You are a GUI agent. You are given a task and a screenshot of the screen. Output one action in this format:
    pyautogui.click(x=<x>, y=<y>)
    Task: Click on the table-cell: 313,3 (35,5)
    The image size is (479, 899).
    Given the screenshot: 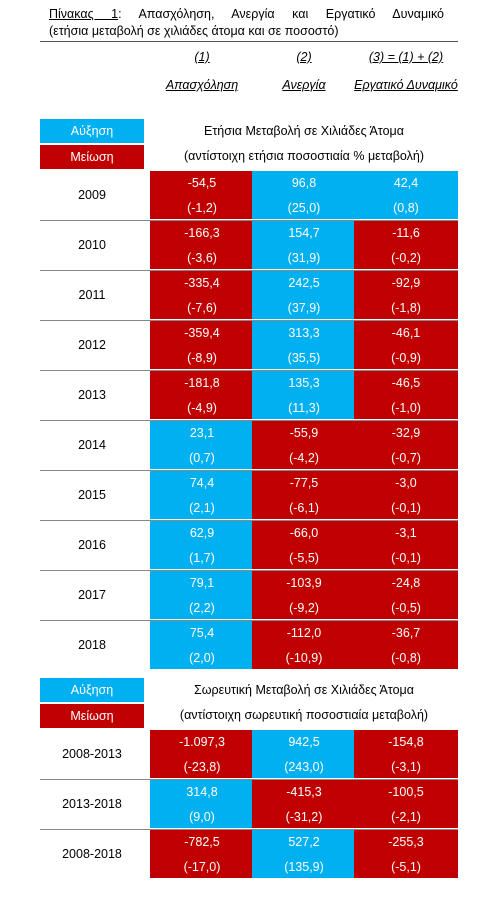 What is the action you would take?
    pyautogui.click(x=304, y=345)
    